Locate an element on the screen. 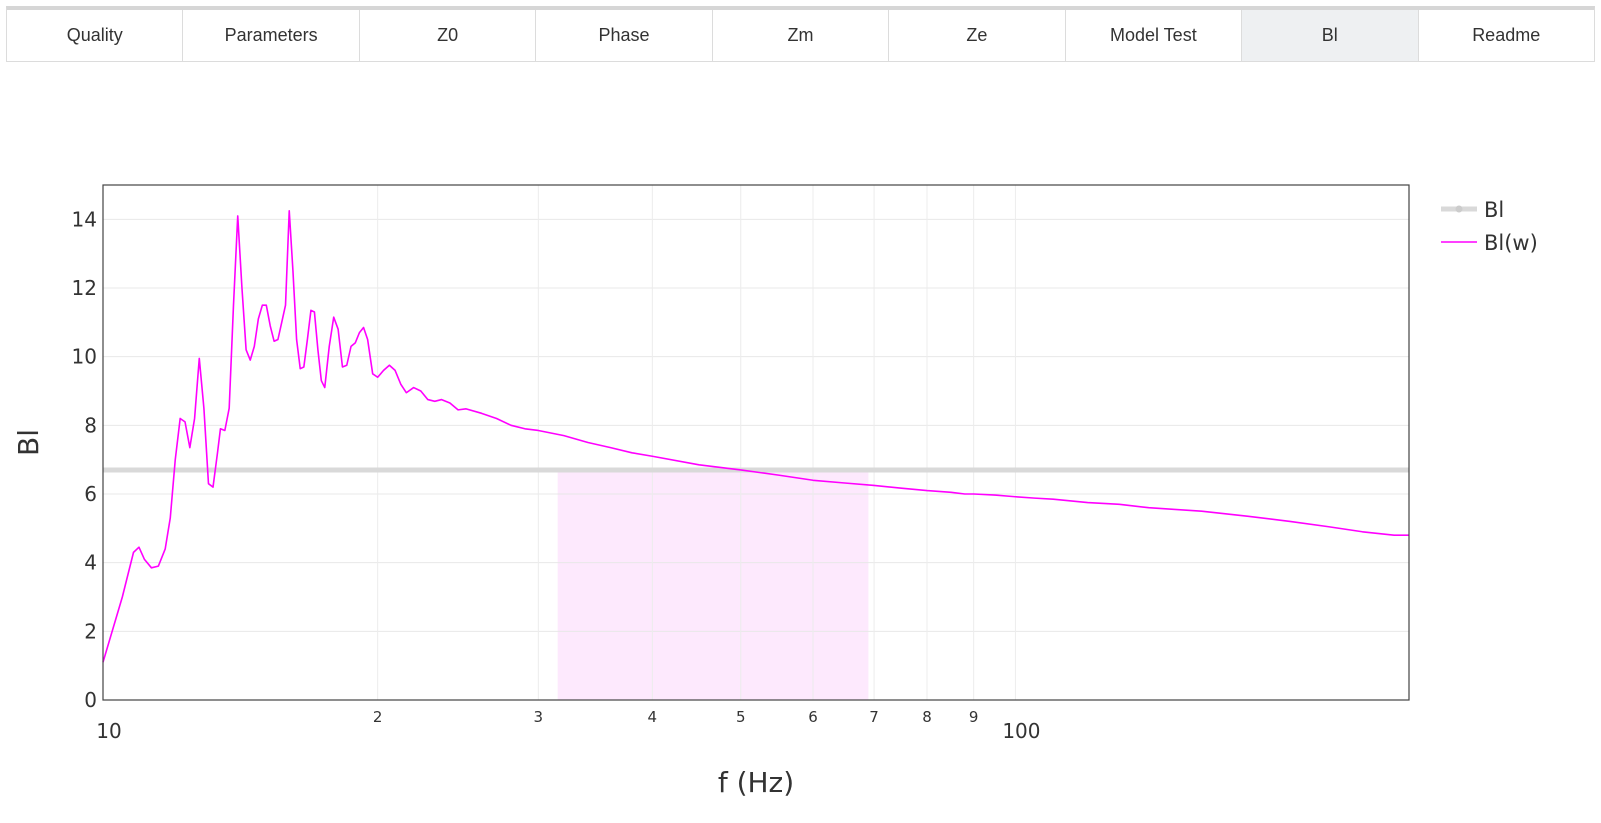 This screenshot has height=823, width=1601. x-tick-label: 7 is located at coordinates (874, 717).